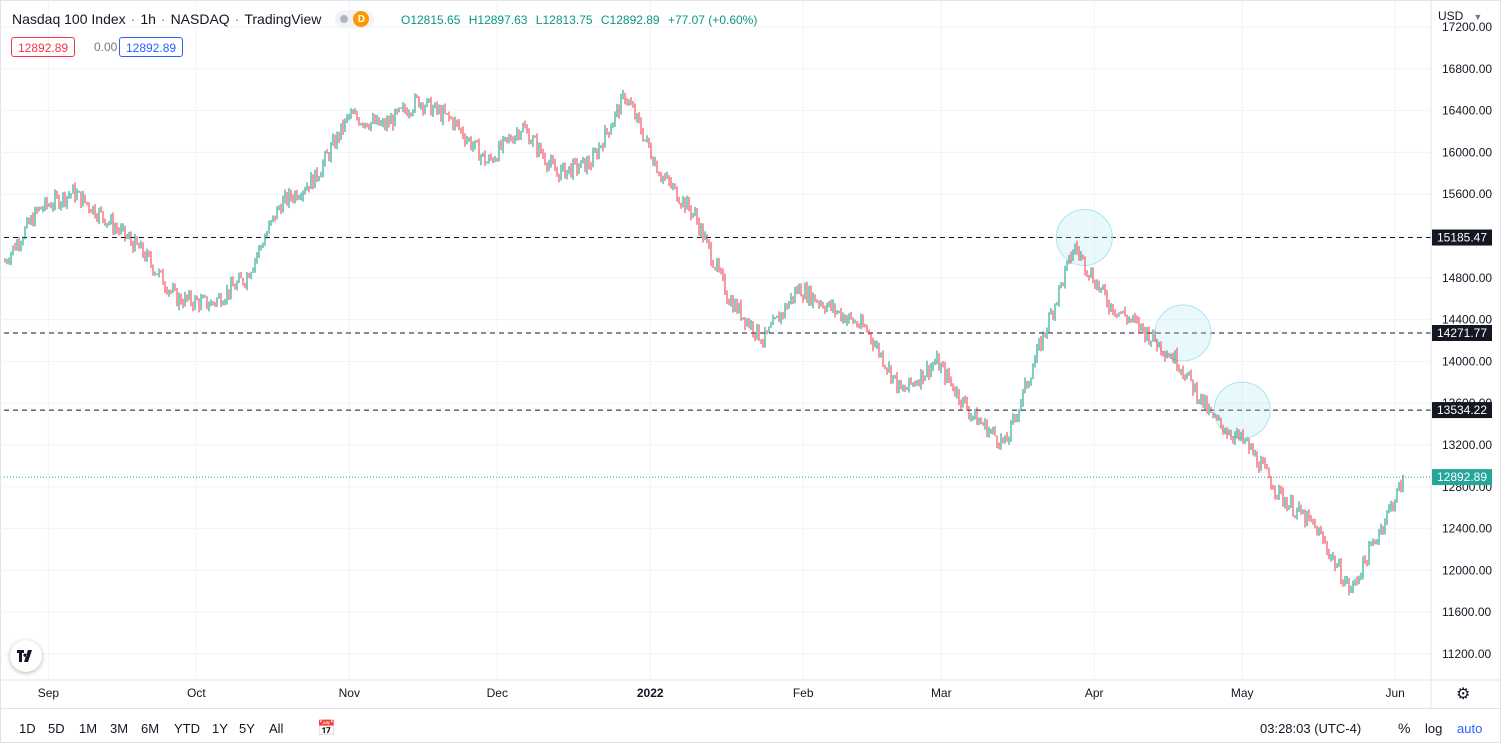 This screenshot has width=1501, height=744. What do you see at coordinates (650, 693) in the screenshot?
I see `x-tick-label: 2022` at bounding box center [650, 693].